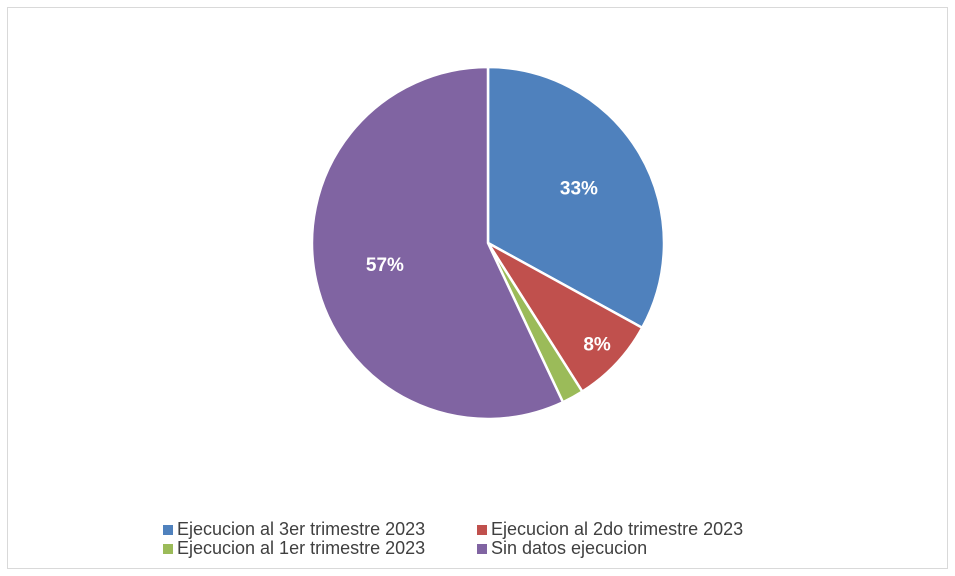 The image size is (955, 576). What do you see at coordinates (579, 188) in the screenshot?
I see `data-label: 33%` at bounding box center [579, 188].